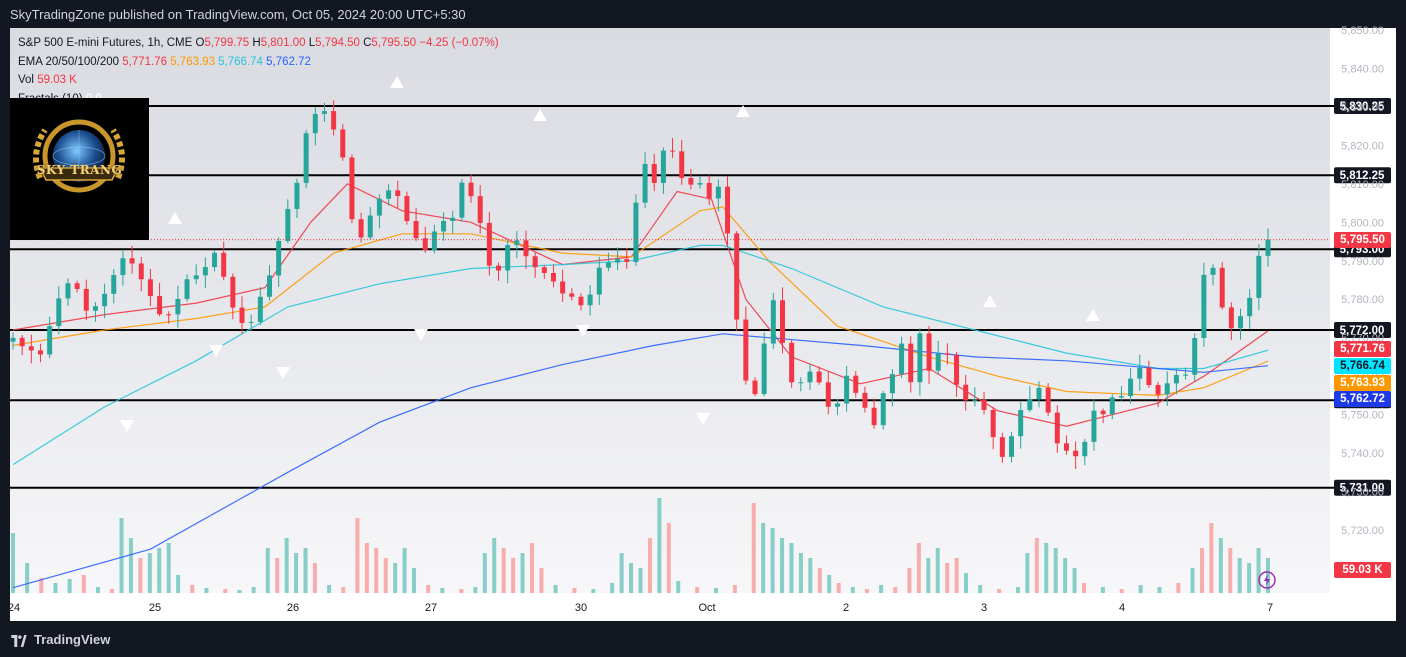 This screenshot has width=1406, height=657. Describe the element at coordinates (1362, 399) in the screenshot. I see `ema200-tag: 5,762.72` at that location.